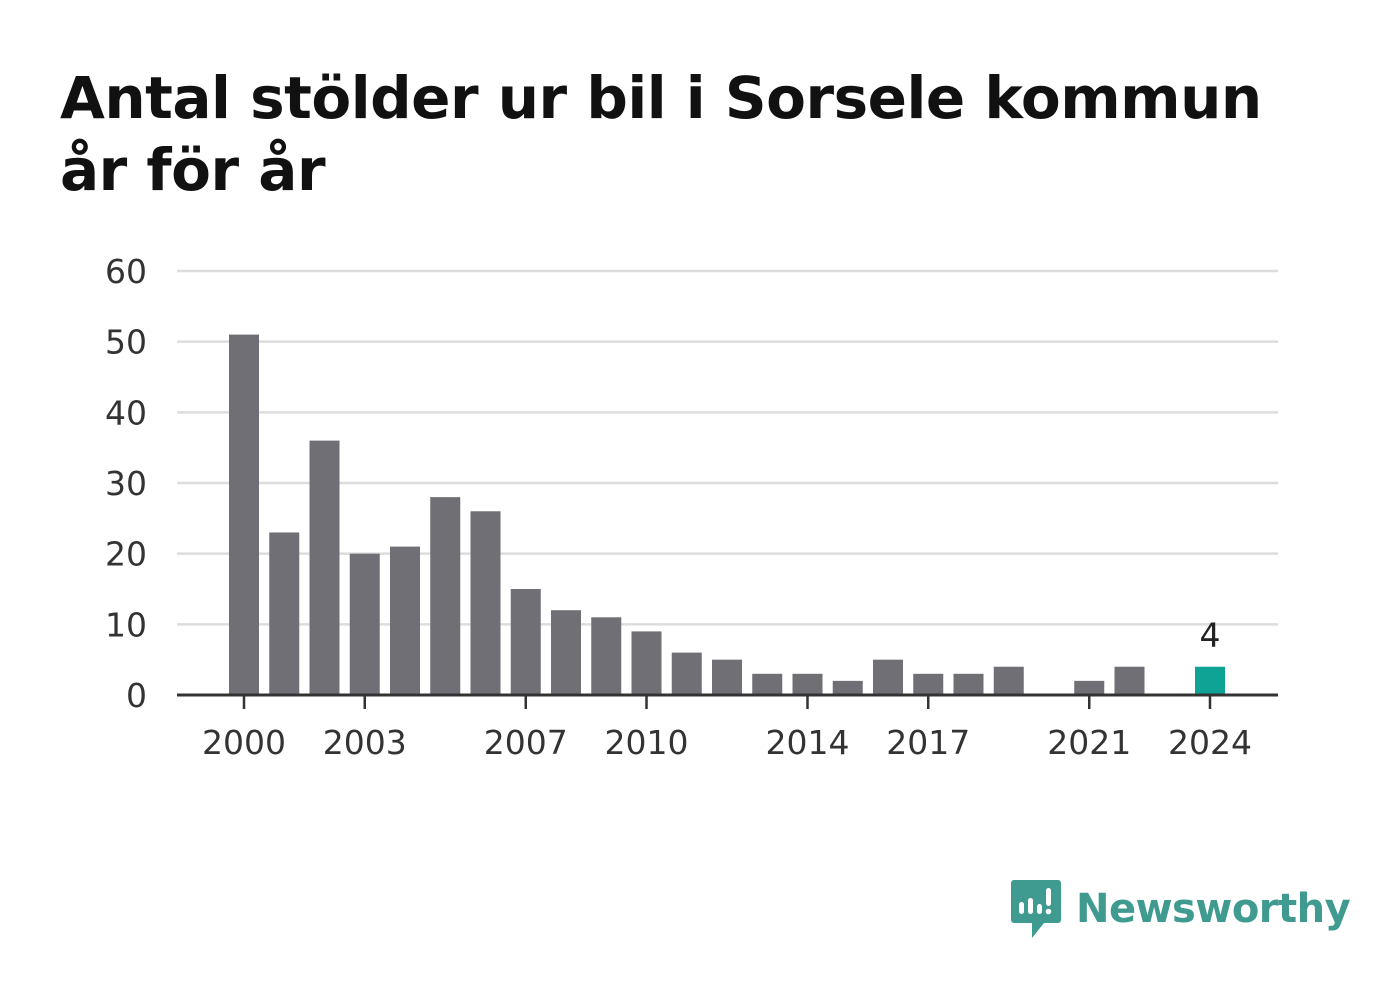 The image size is (1382, 999). Describe the element at coordinates (767, 684) in the screenshot. I see `bar-2013` at that location.